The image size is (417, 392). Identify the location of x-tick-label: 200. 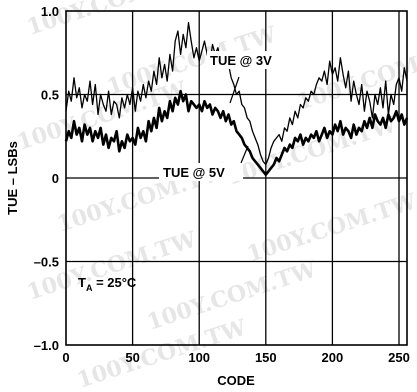
(333, 357).